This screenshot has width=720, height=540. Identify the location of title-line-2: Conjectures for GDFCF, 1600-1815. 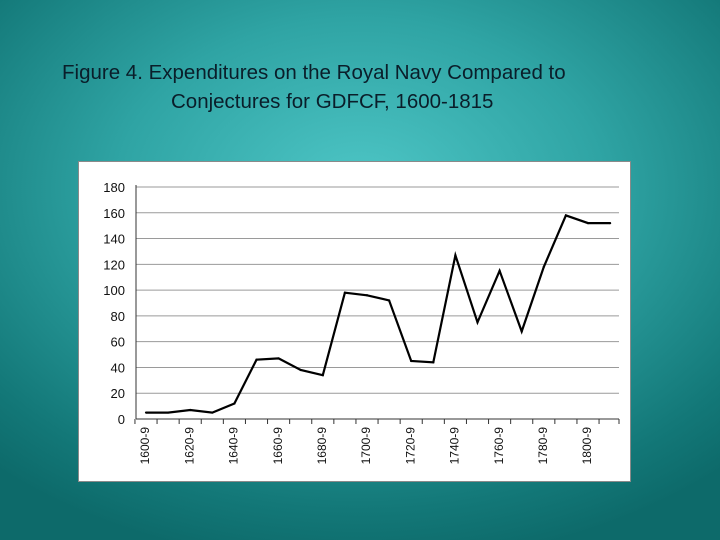
(332, 101).